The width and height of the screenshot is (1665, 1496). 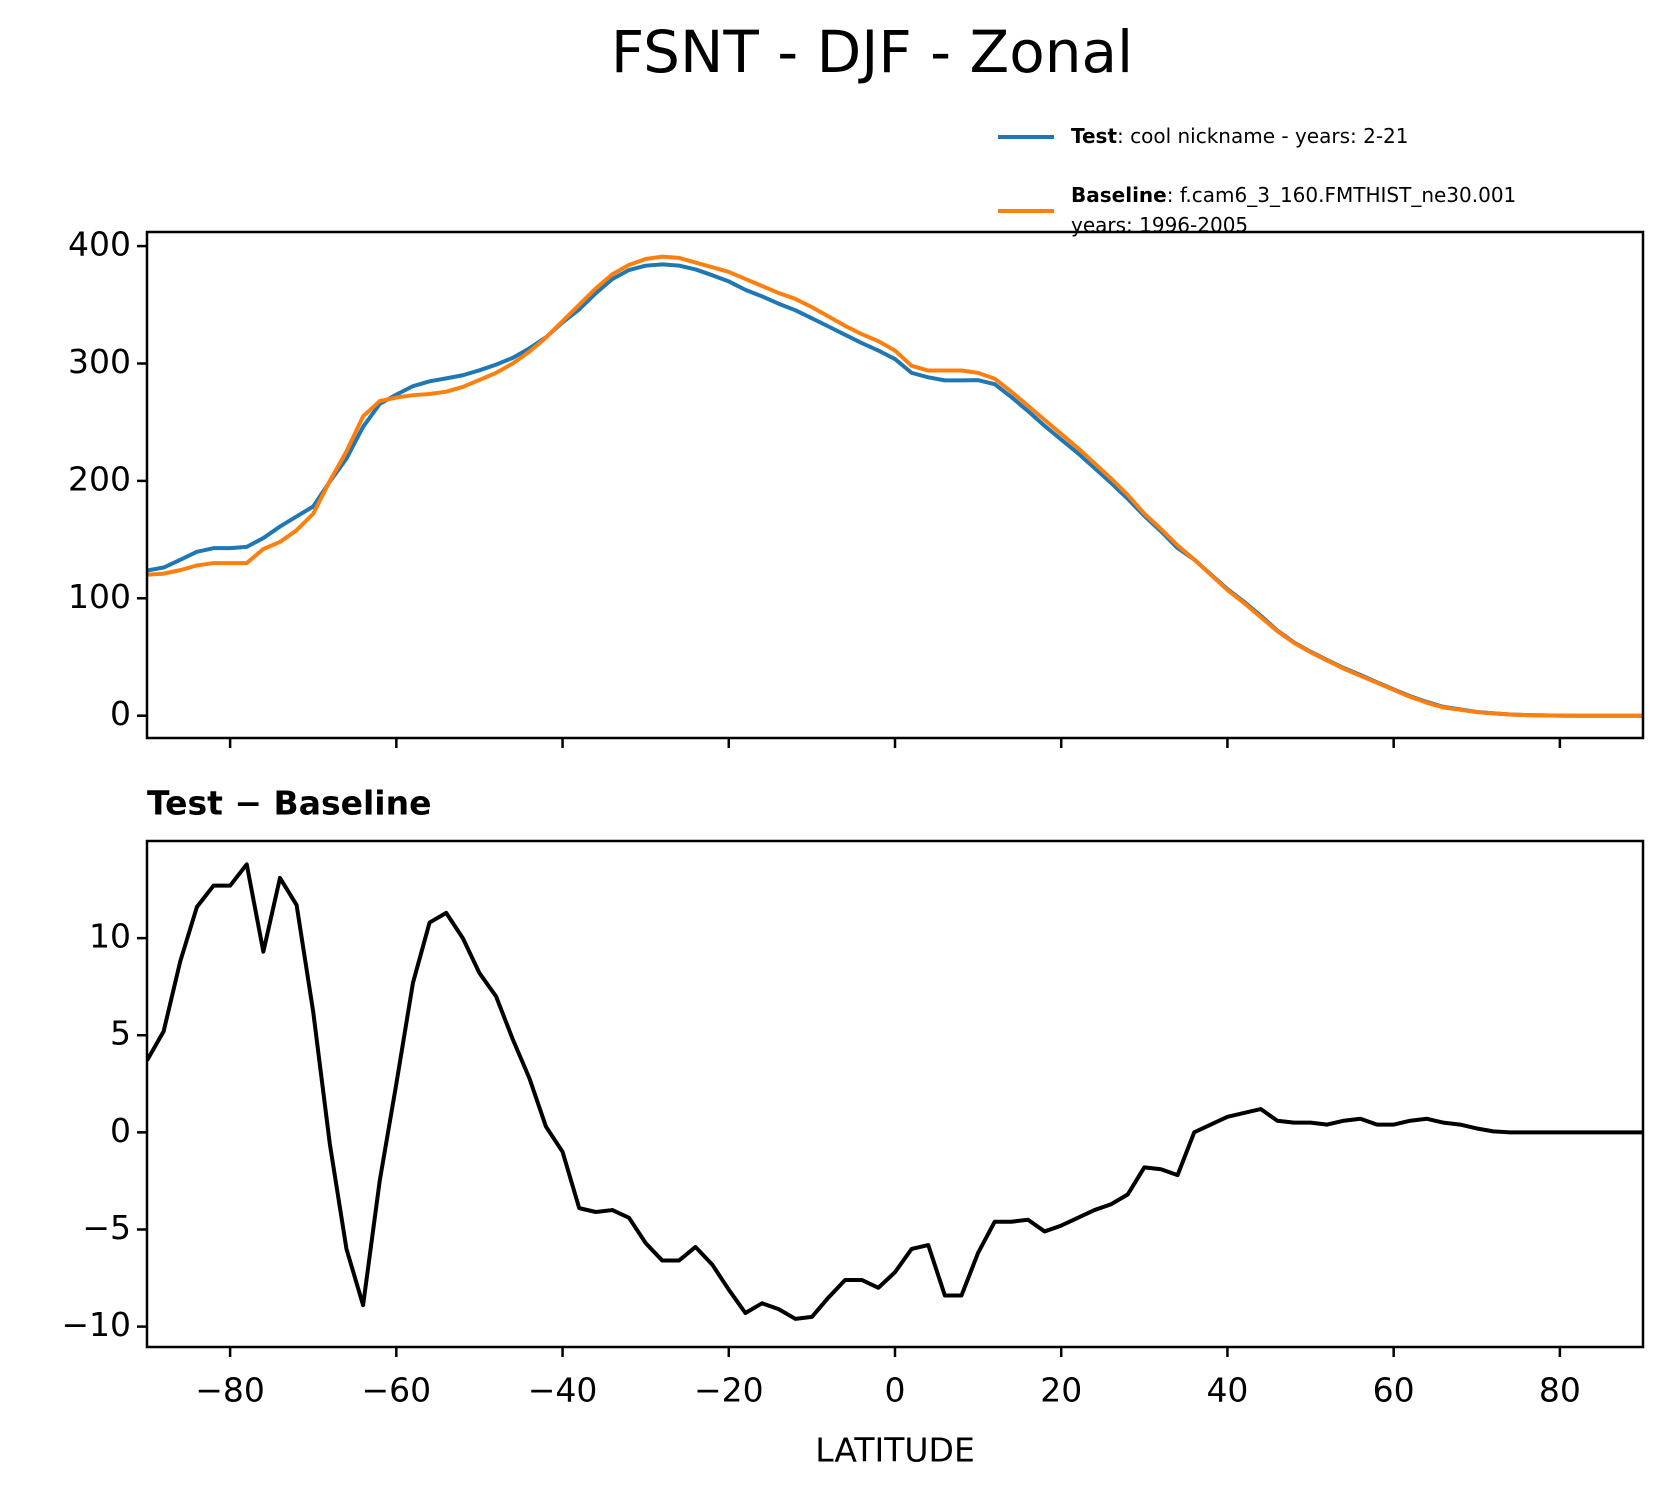 What do you see at coordinates (110, 936) in the screenshot?
I see `y-tick-label: 10` at bounding box center [110, 936].